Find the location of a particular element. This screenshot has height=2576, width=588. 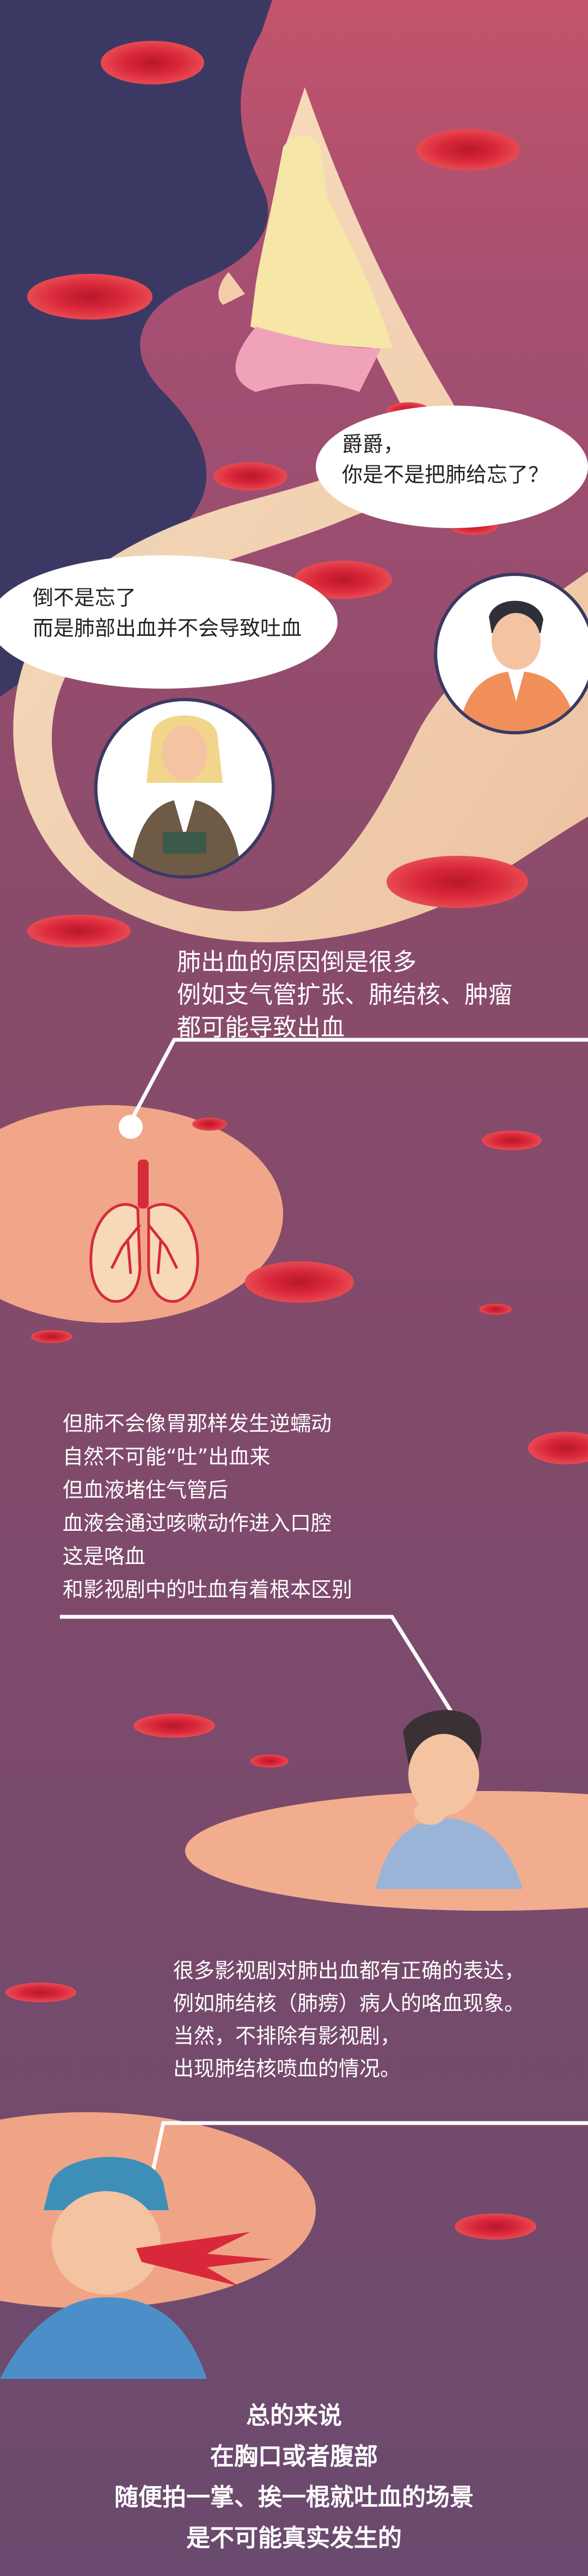

text-line: 但肺不会像胃那样发生逆蠕动 is located at coordinates (197, 1424).